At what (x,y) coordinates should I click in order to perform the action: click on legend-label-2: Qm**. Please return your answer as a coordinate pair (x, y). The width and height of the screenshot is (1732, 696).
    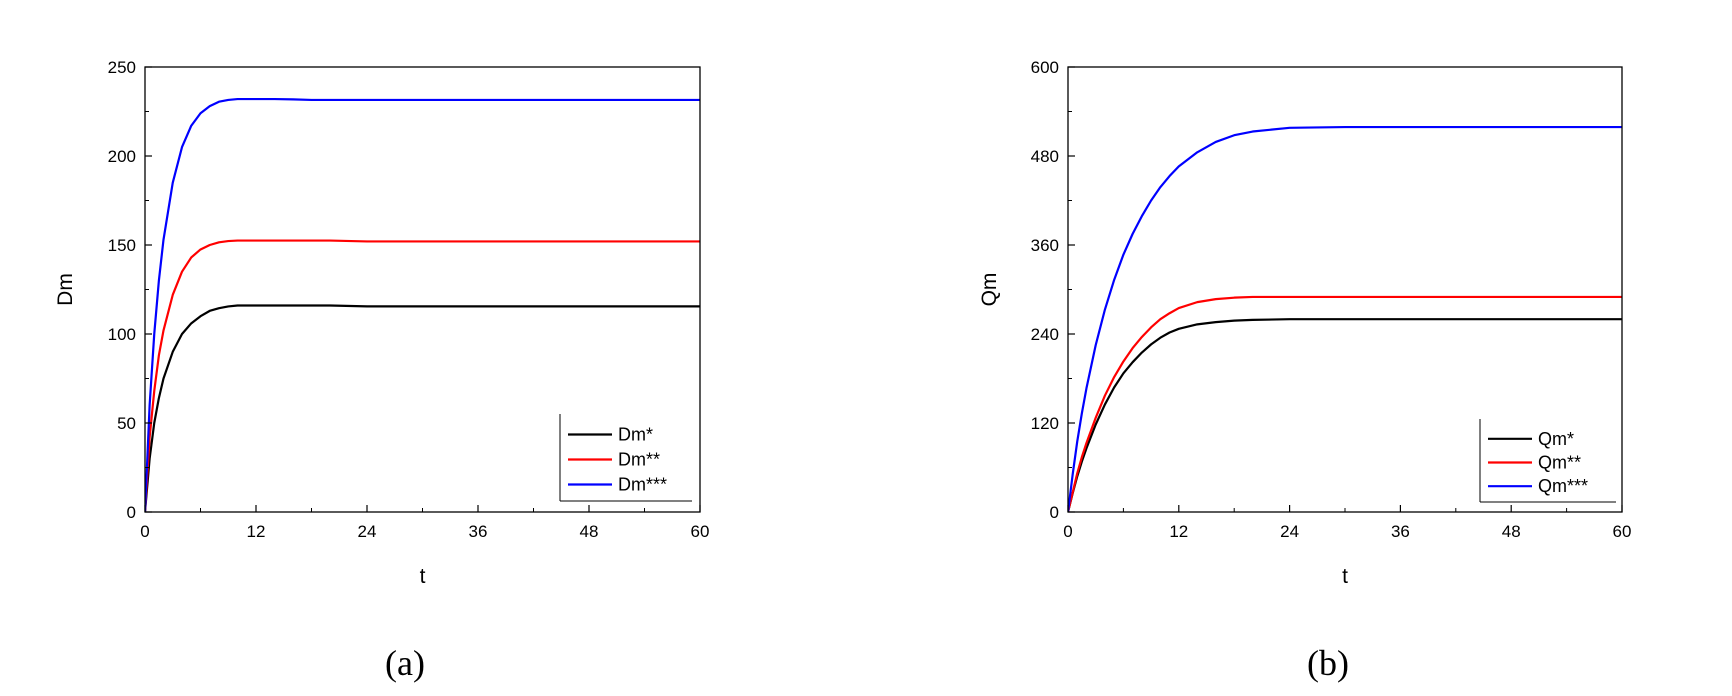
    Looking at the image, I should click on (1559, 463).